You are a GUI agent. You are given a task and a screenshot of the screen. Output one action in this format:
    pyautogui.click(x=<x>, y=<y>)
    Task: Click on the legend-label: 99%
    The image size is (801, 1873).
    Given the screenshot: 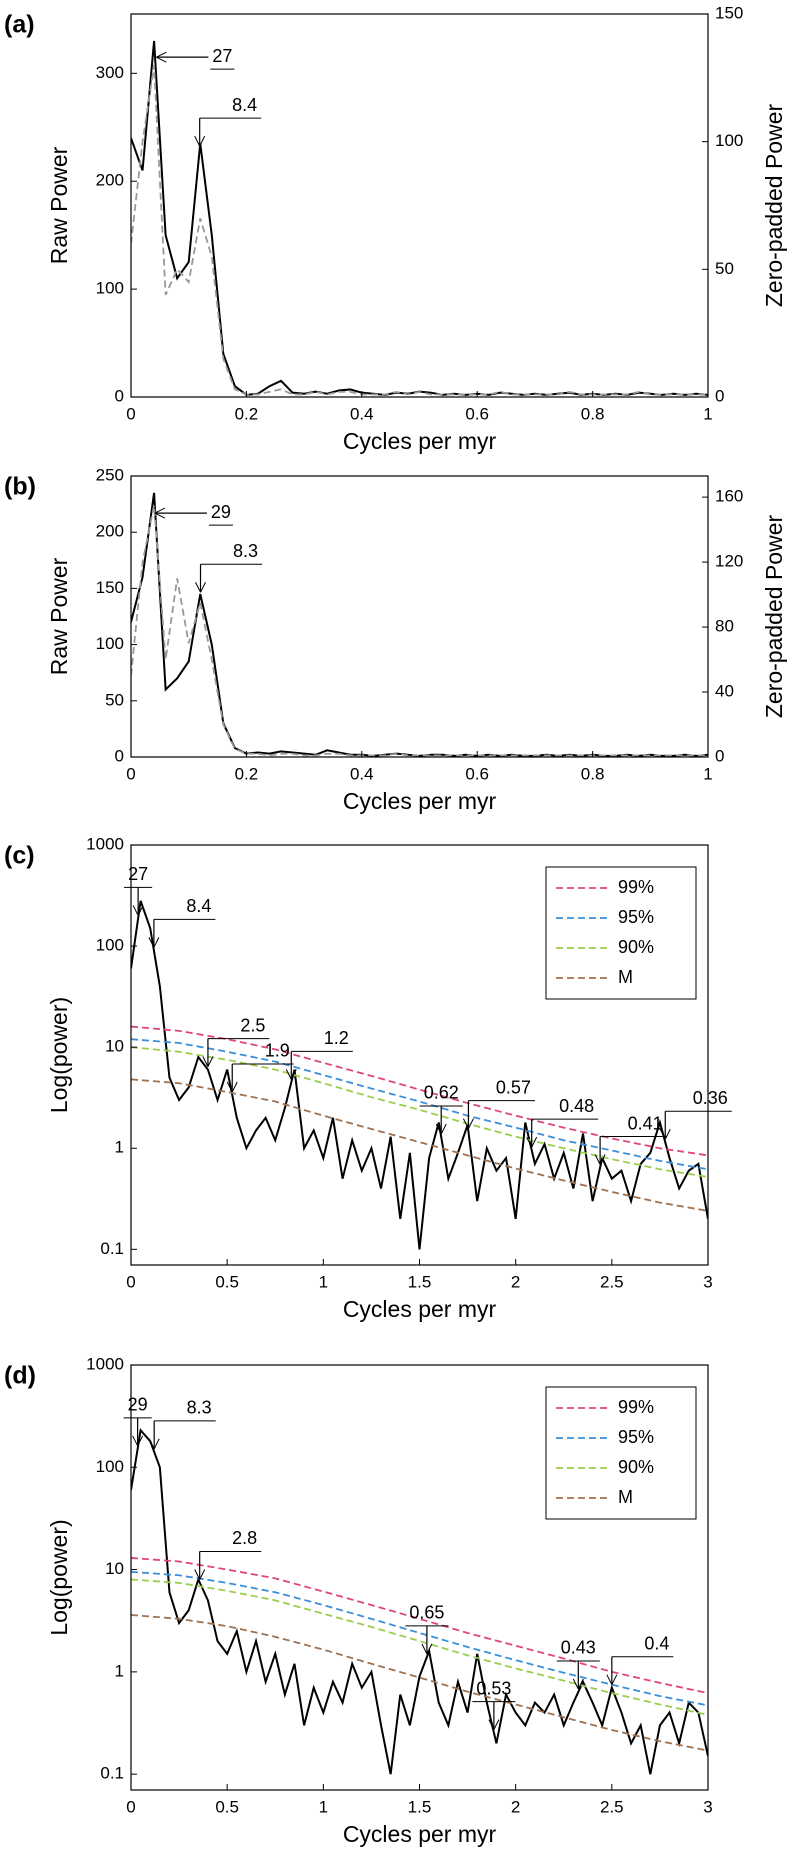 What is the action you would take?
    pyautogui.click(x=636, y=1407)
    